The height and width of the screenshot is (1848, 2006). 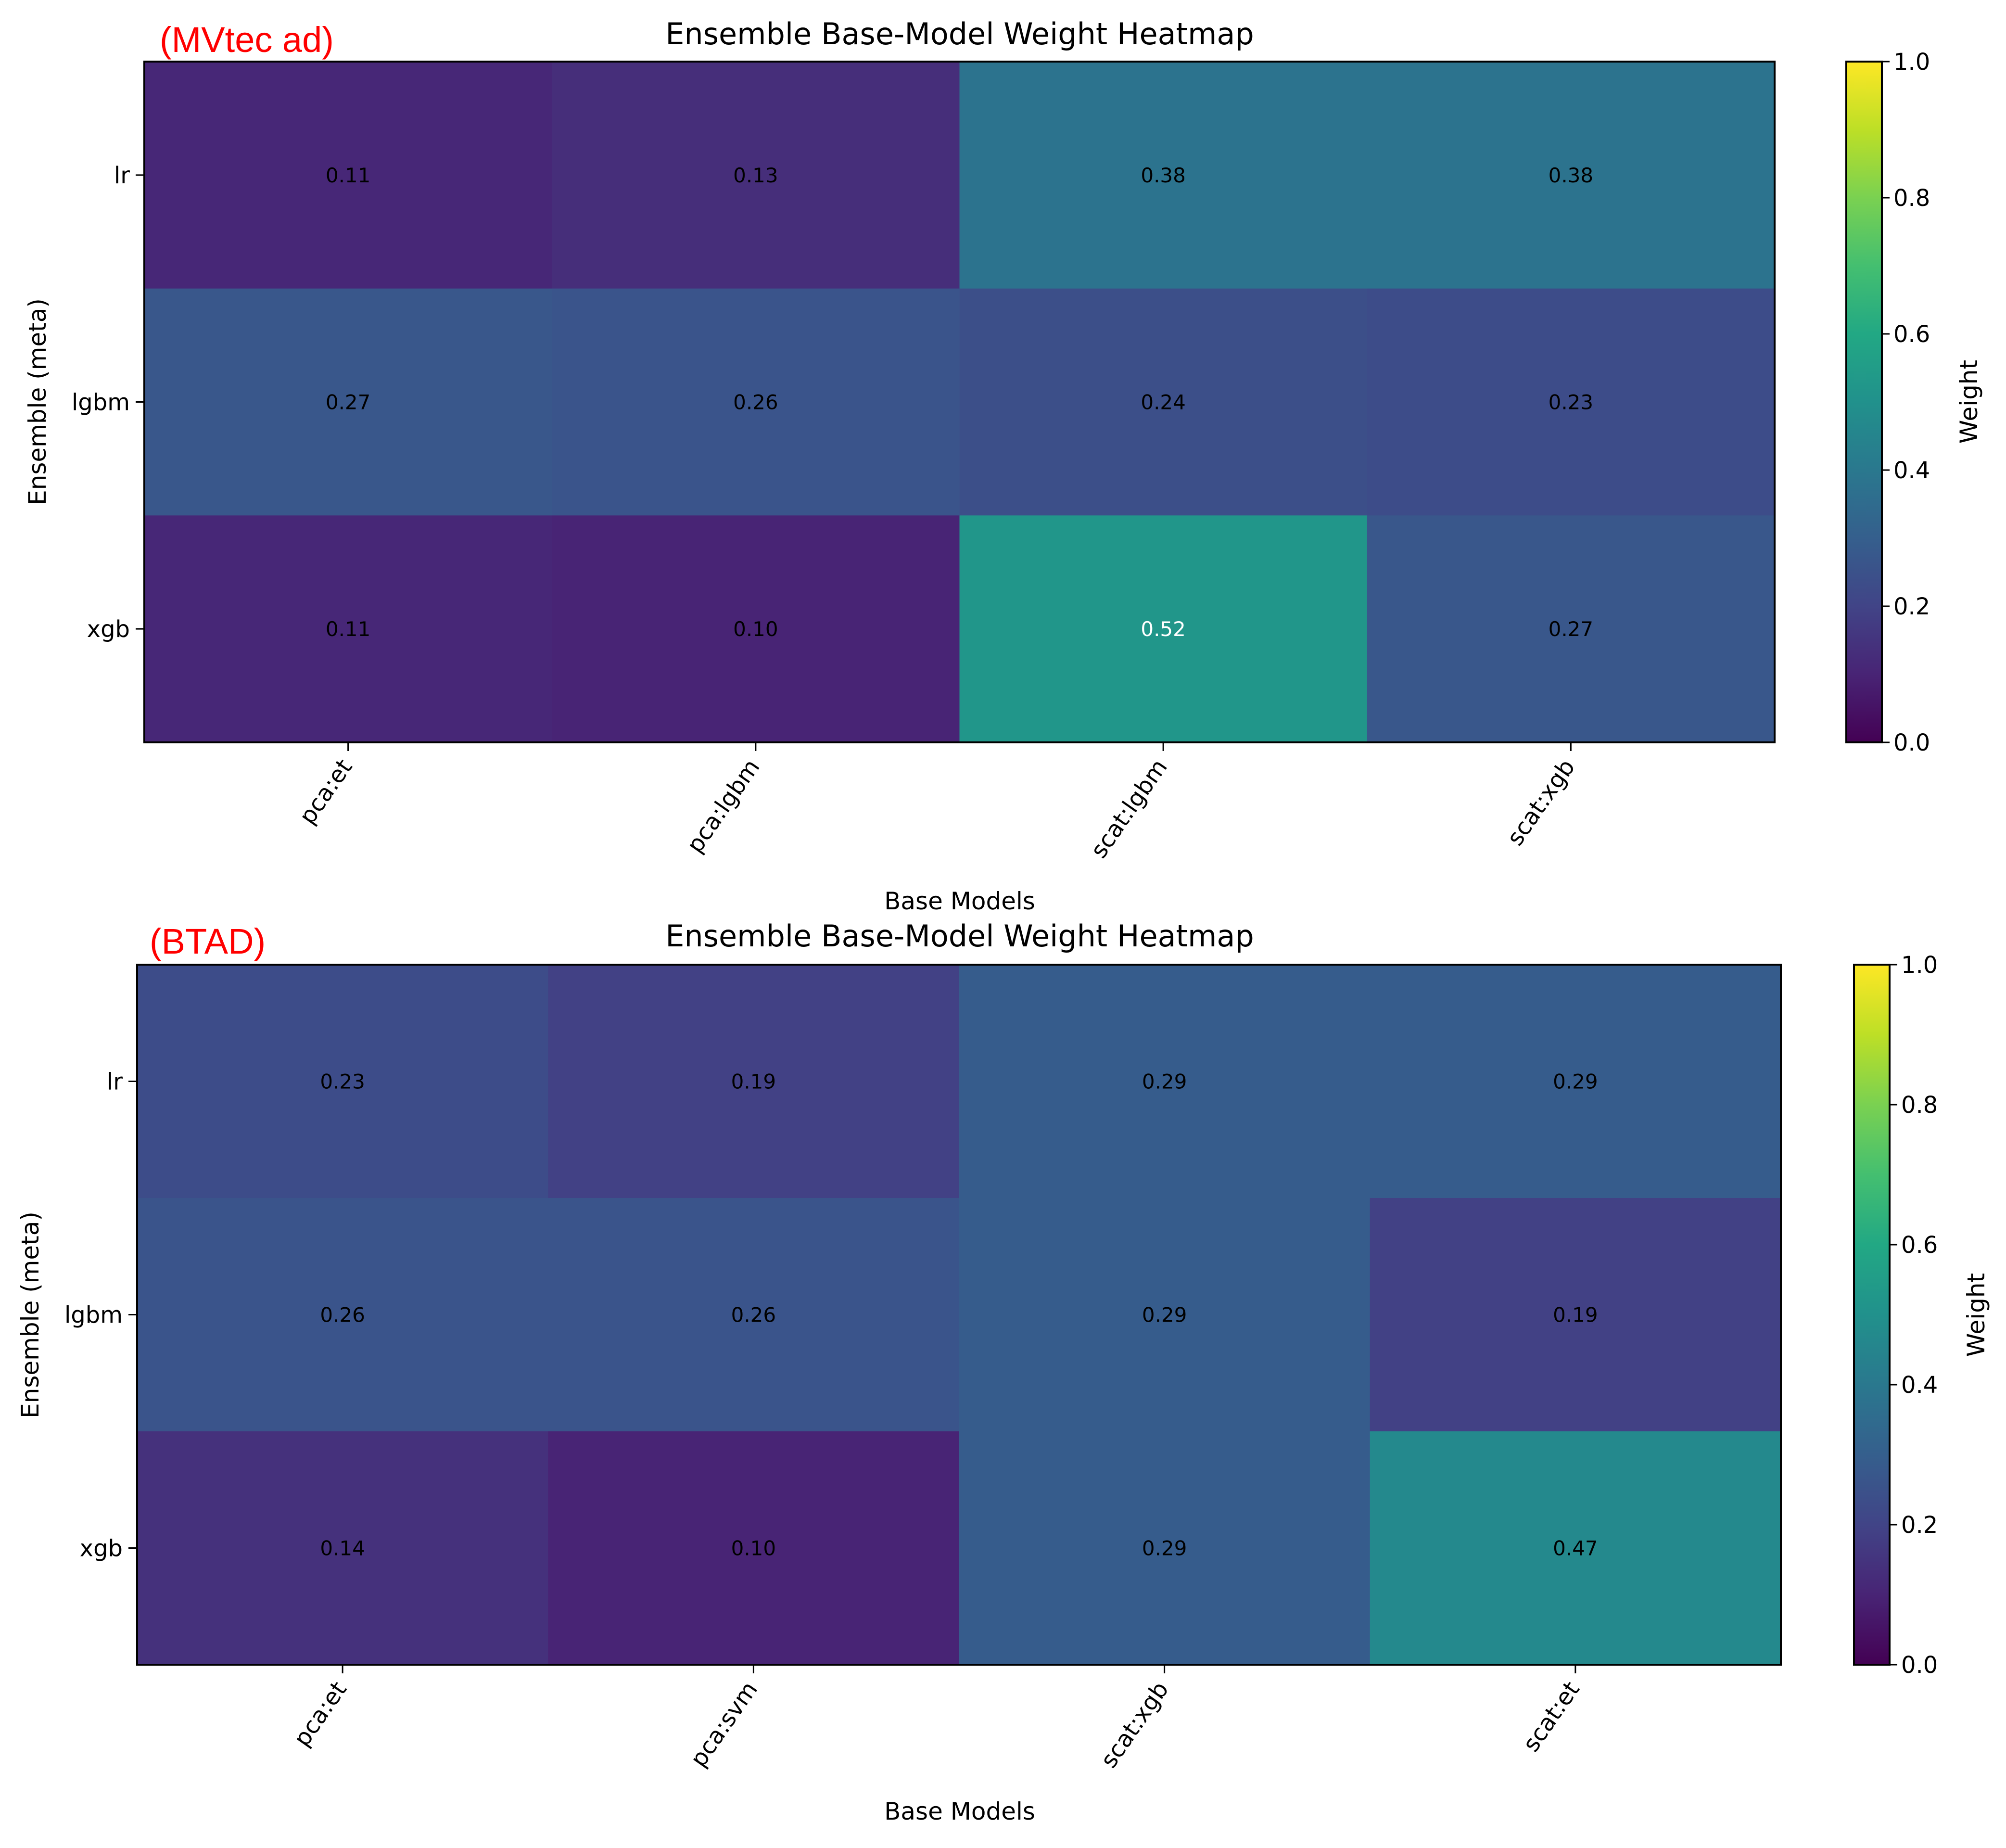 What do you see at coordinates (723, 806) in the screenshot?
I see `x-tick-label: pca:lgbm` at bounding box center [723, 806].